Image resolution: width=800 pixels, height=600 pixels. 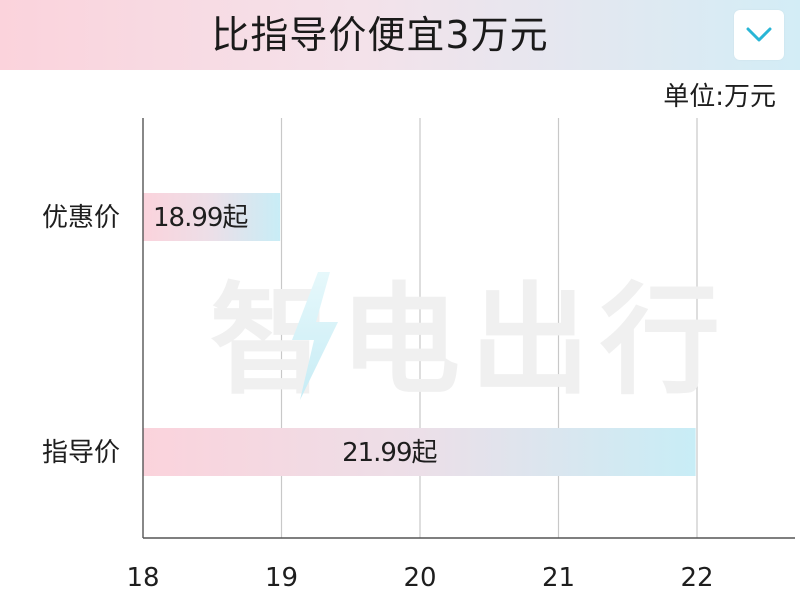 What do you see at coordinates (419, 578) in the screenshot?
I see `x-tick-label: 20` at bounding box center [419, 578].